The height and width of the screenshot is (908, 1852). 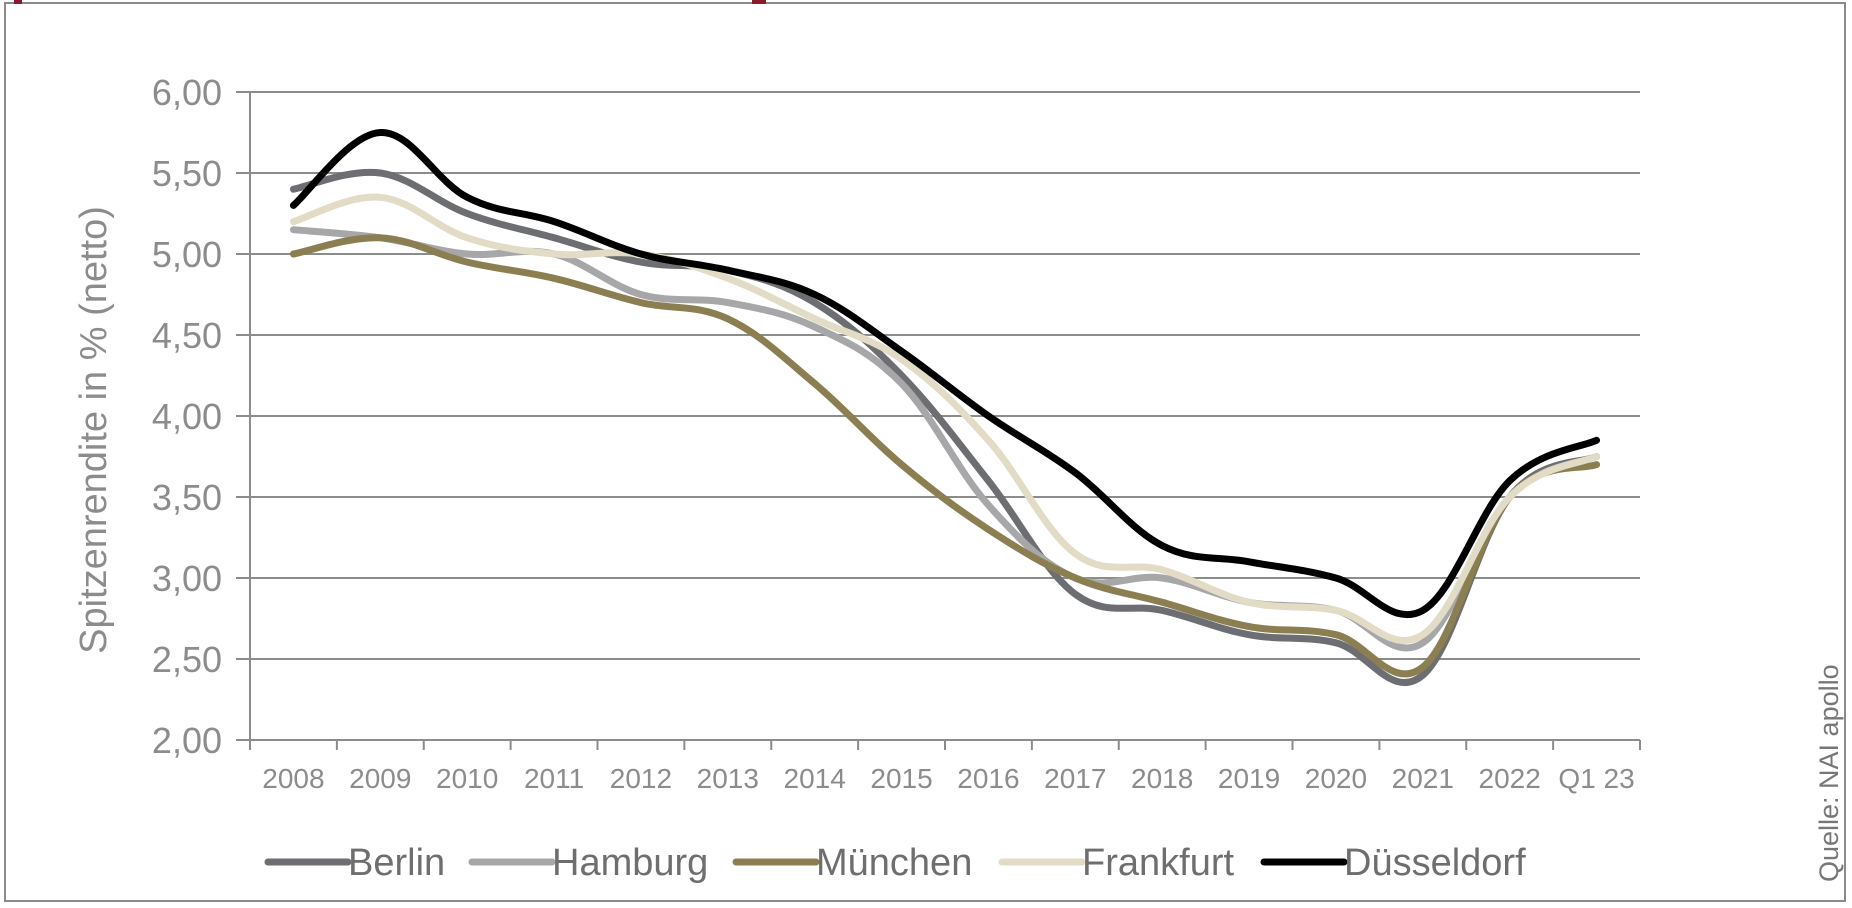 I want to click on accent-bar-left, so click(x=18, y=2).